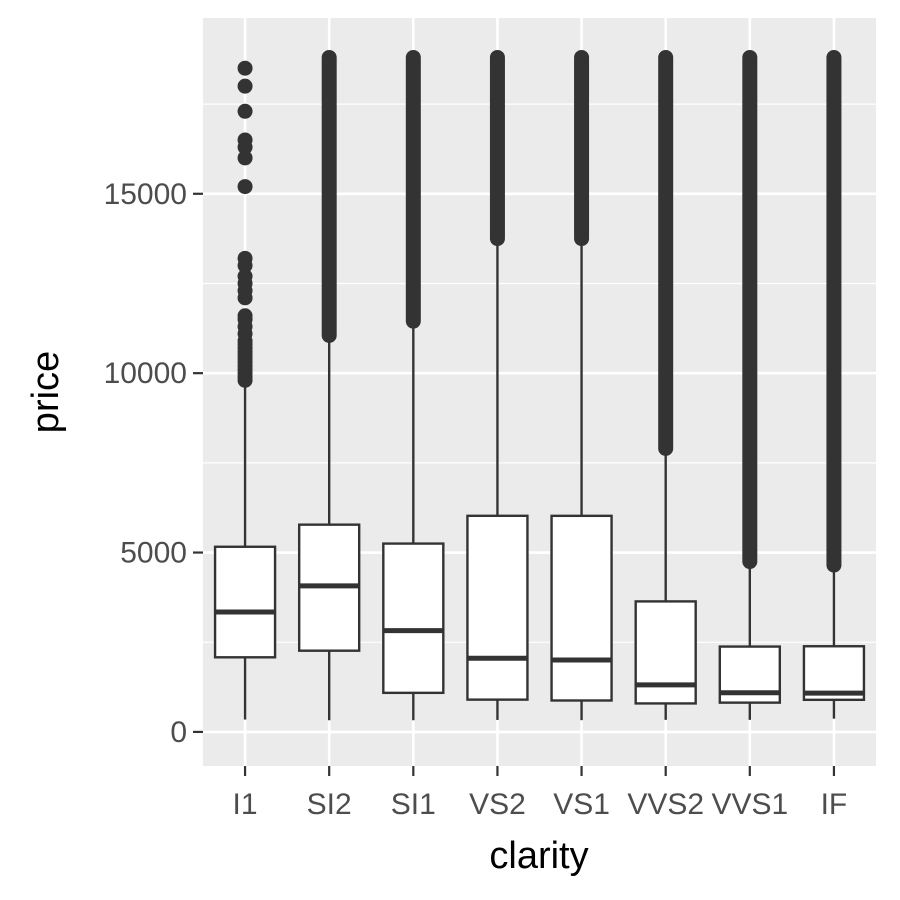  What do you see at coordinates (145, 194) in the screenshot?
I see `y-tick-label: 15000` at bounding box center [145, 194].